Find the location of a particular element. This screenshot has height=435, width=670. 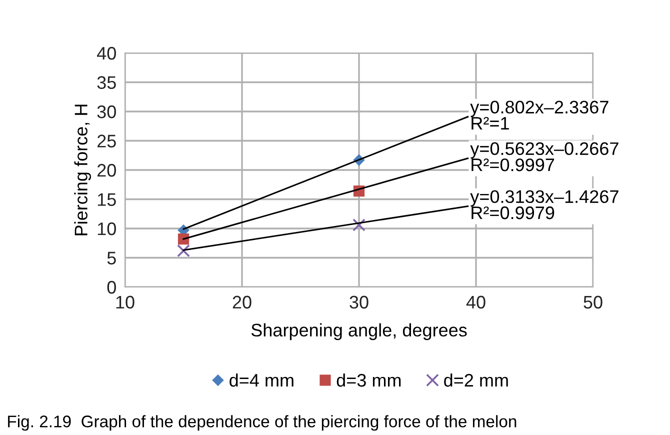

x-tick-label: 30 is located at coordinates (359, 302).